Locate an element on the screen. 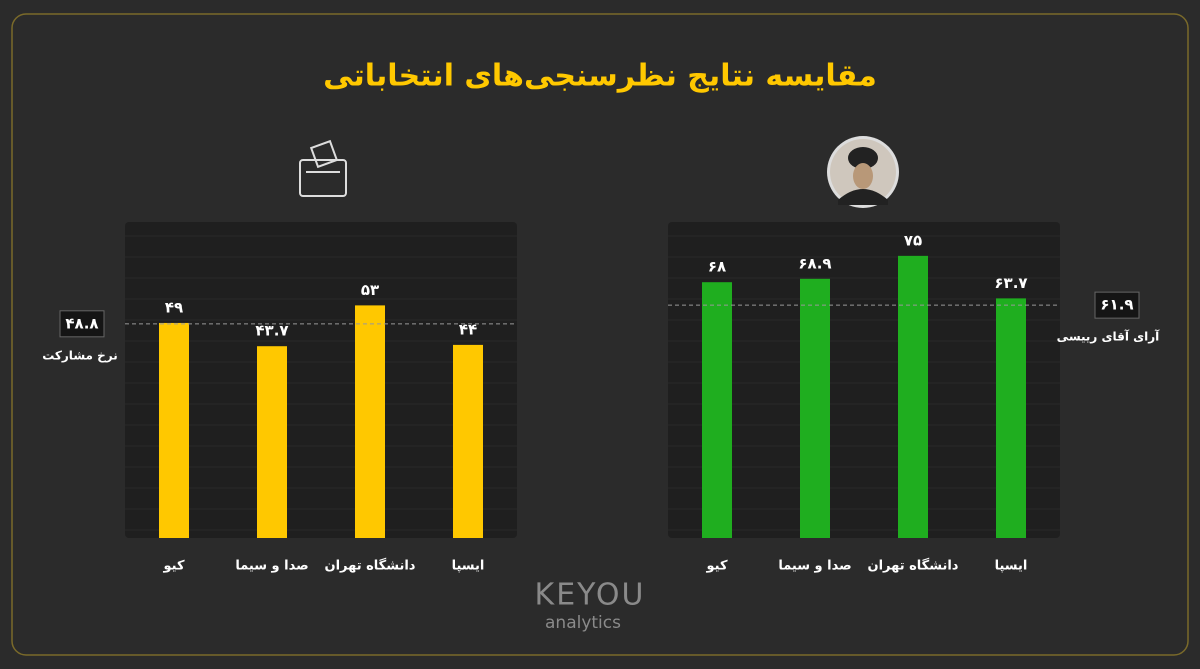  value-label: ۴۹ is located at coordinates (174, 307).